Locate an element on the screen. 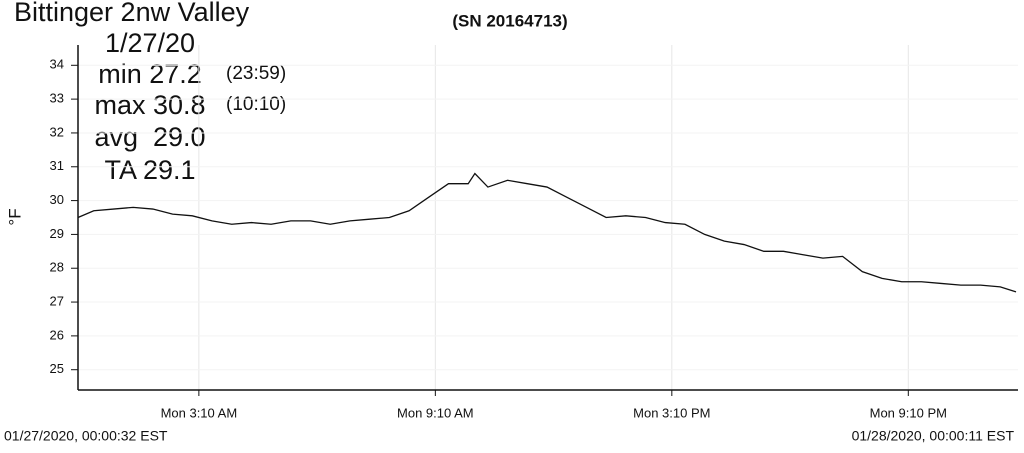 The width and height of the screenshot is (1024, 453). chart-subtitle: (SN 20164713) is located at coordinates (509, 20).